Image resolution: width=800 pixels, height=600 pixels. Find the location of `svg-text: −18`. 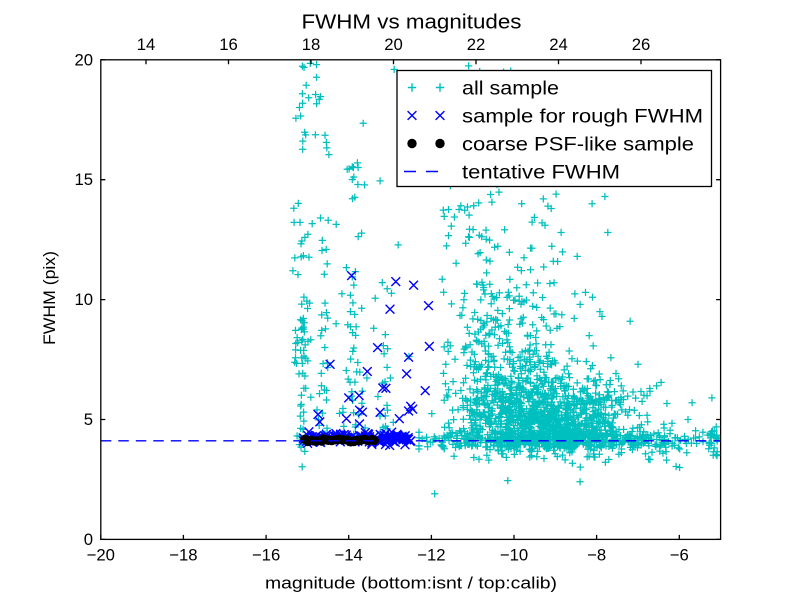

svg-text: −18 is located at coordinates (183, 555).